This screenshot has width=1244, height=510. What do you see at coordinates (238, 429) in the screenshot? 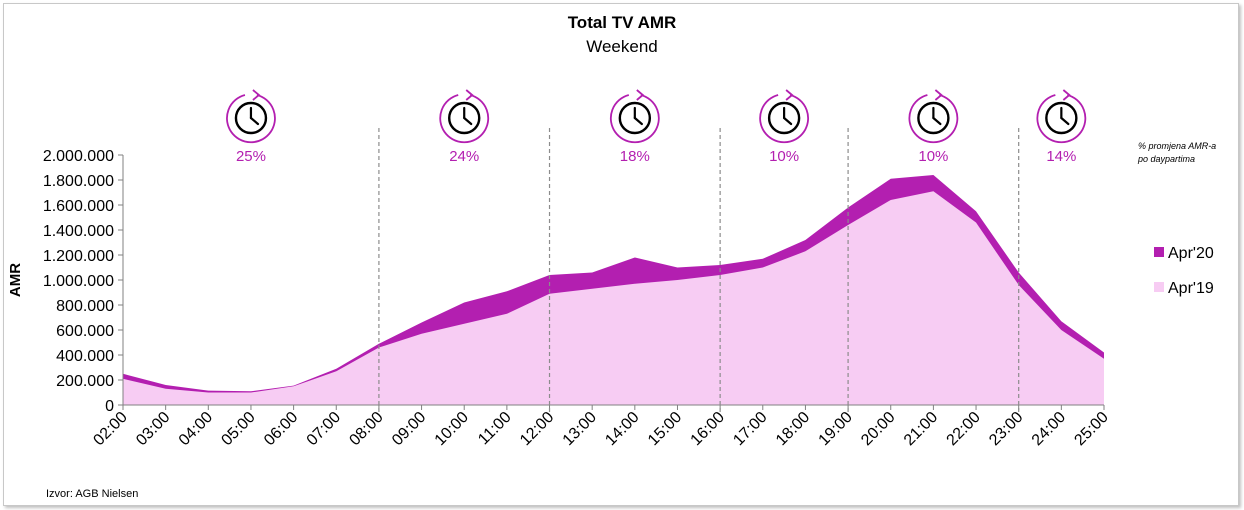
I see `x-tick-label: 05:00` at bounding box center [238, 429].